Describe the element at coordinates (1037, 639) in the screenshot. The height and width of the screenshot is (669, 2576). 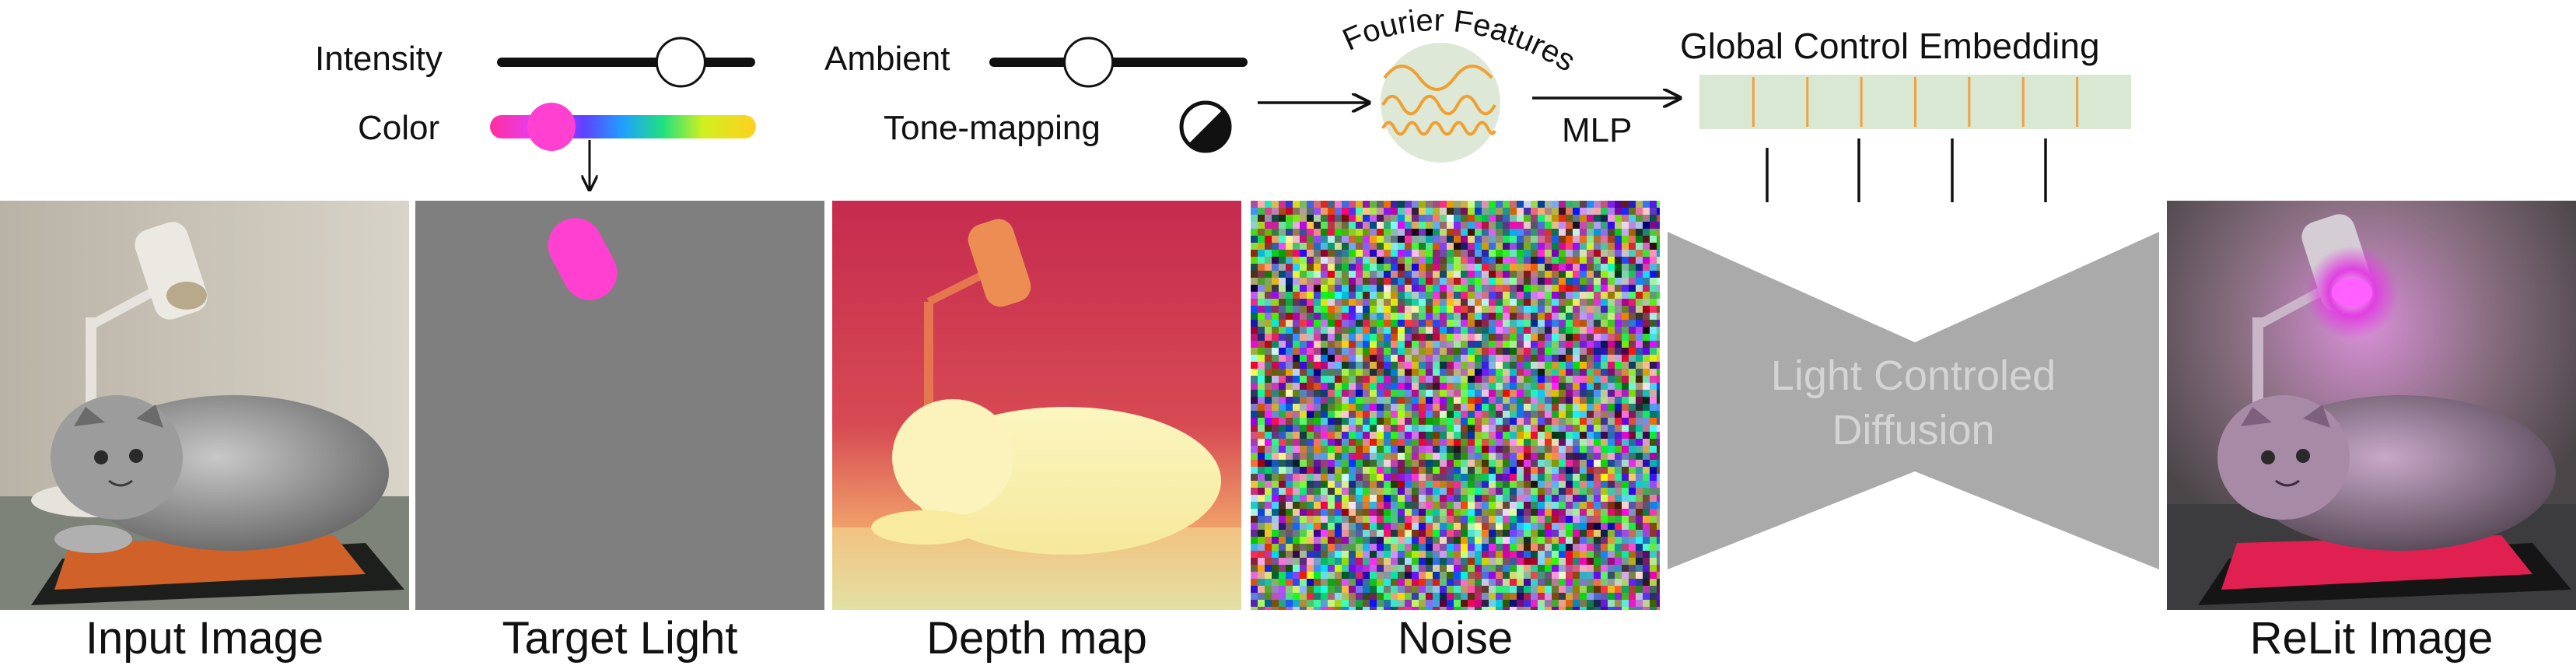
I see `caption-depth-map: Depth map` at that location.